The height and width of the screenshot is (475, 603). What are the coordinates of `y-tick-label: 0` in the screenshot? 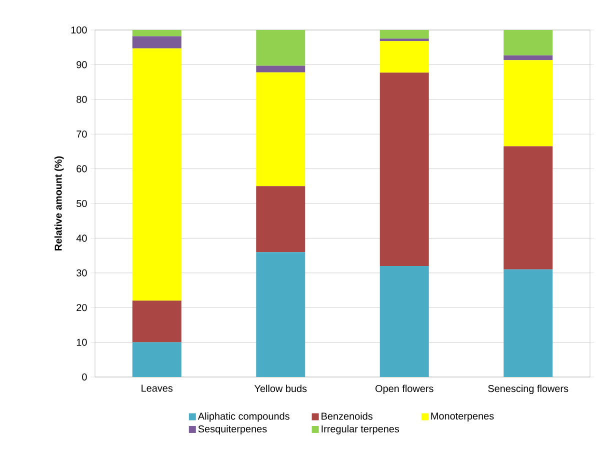 It's located at (84, 377).